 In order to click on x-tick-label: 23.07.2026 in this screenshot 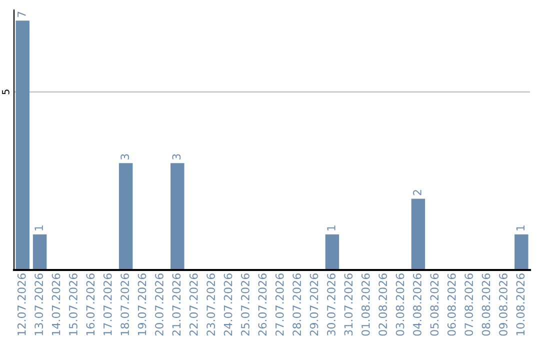, I will do `click(211, 304)`.